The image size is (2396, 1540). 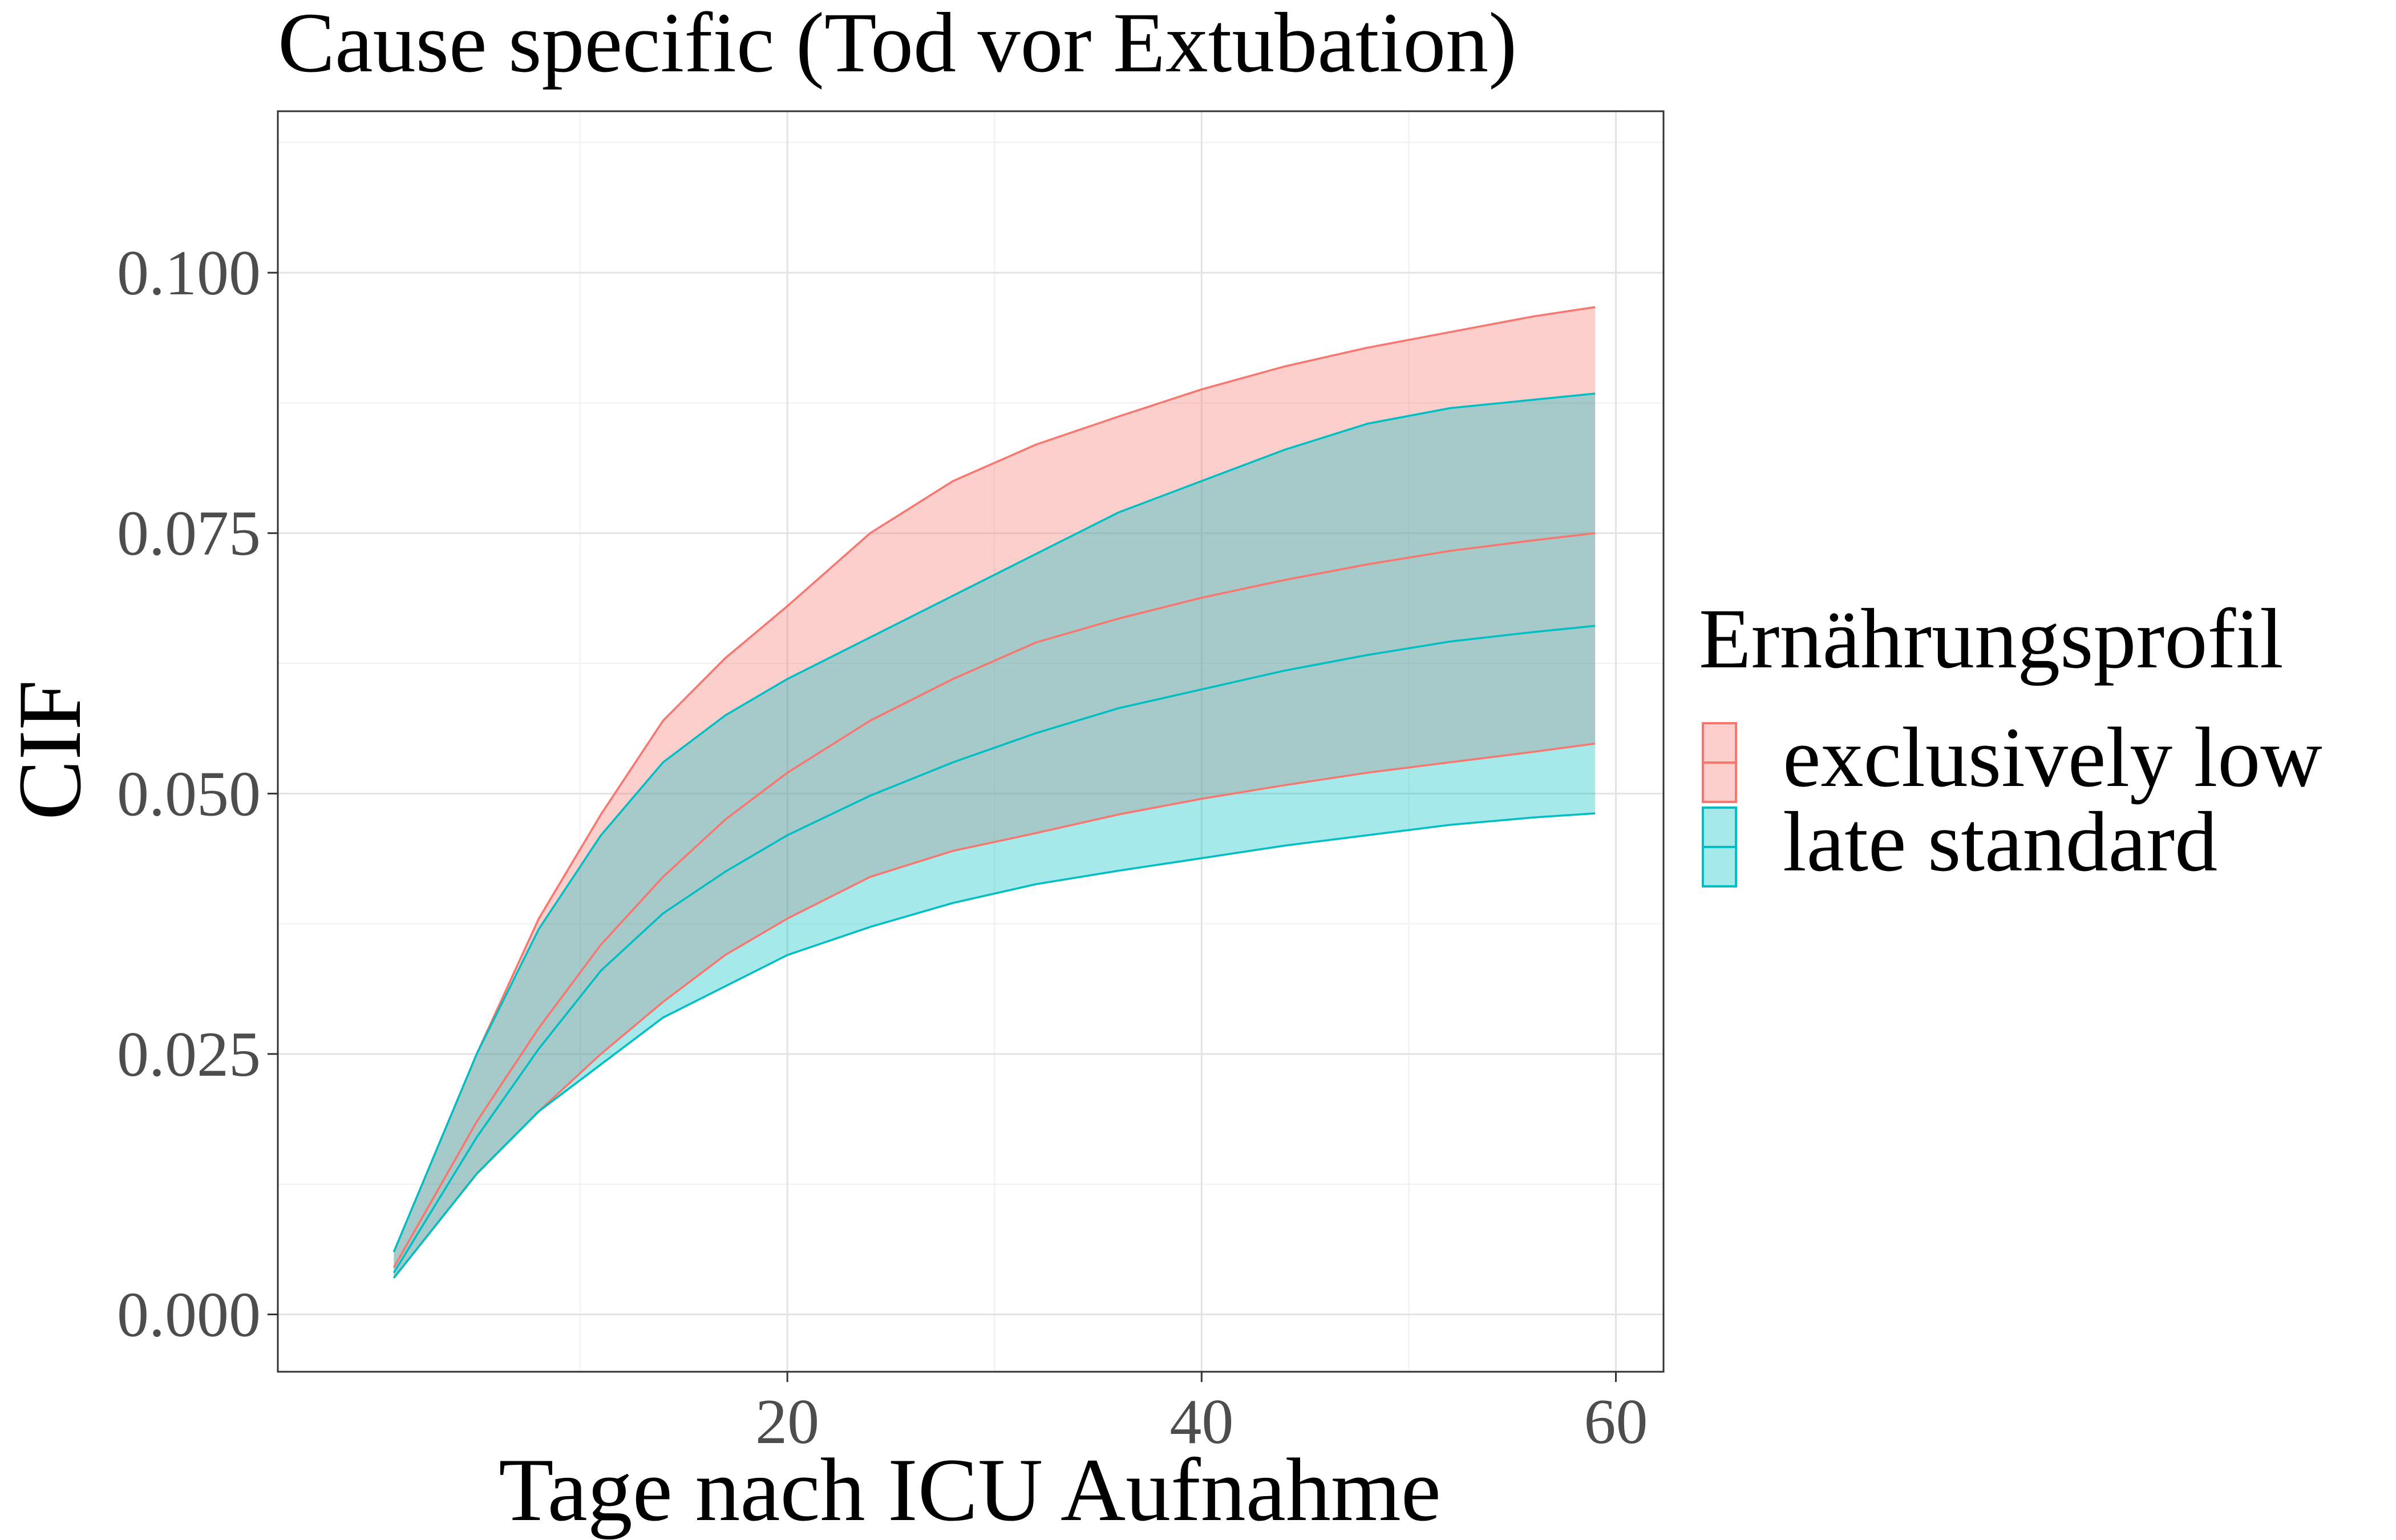 I want to click on y-tick-label: 0.100, so click(x=189, y=274).